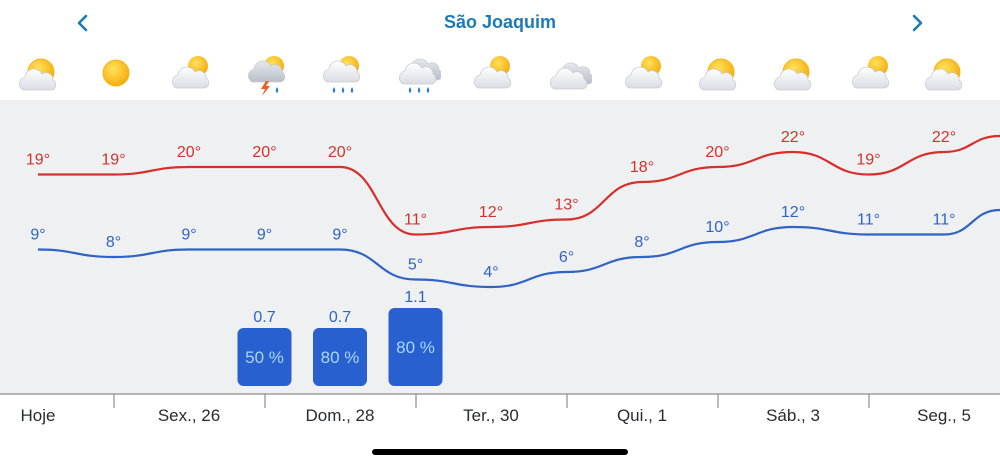 The width and height of the screenshot is (1000, 463). I want to click on previous-location-button, so click(83, 23).